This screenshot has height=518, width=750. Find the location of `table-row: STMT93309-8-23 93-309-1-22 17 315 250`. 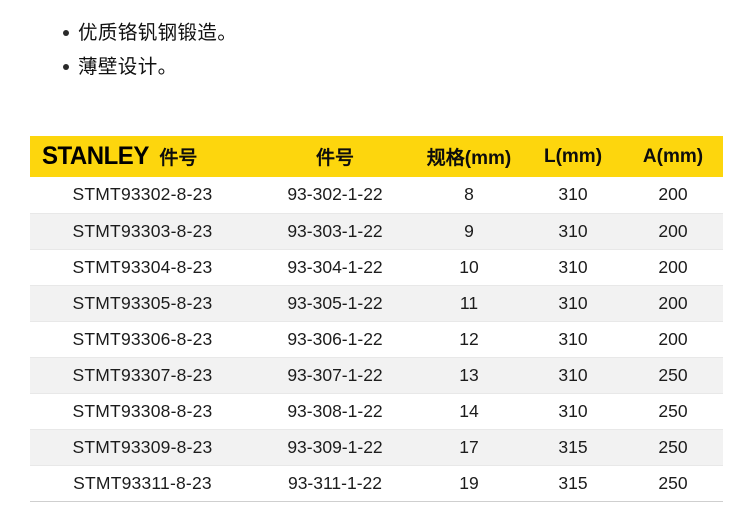

table-row: STMT93309-8-23 93-309-1-22 17 315 250 is located at coordinates (376, 447).